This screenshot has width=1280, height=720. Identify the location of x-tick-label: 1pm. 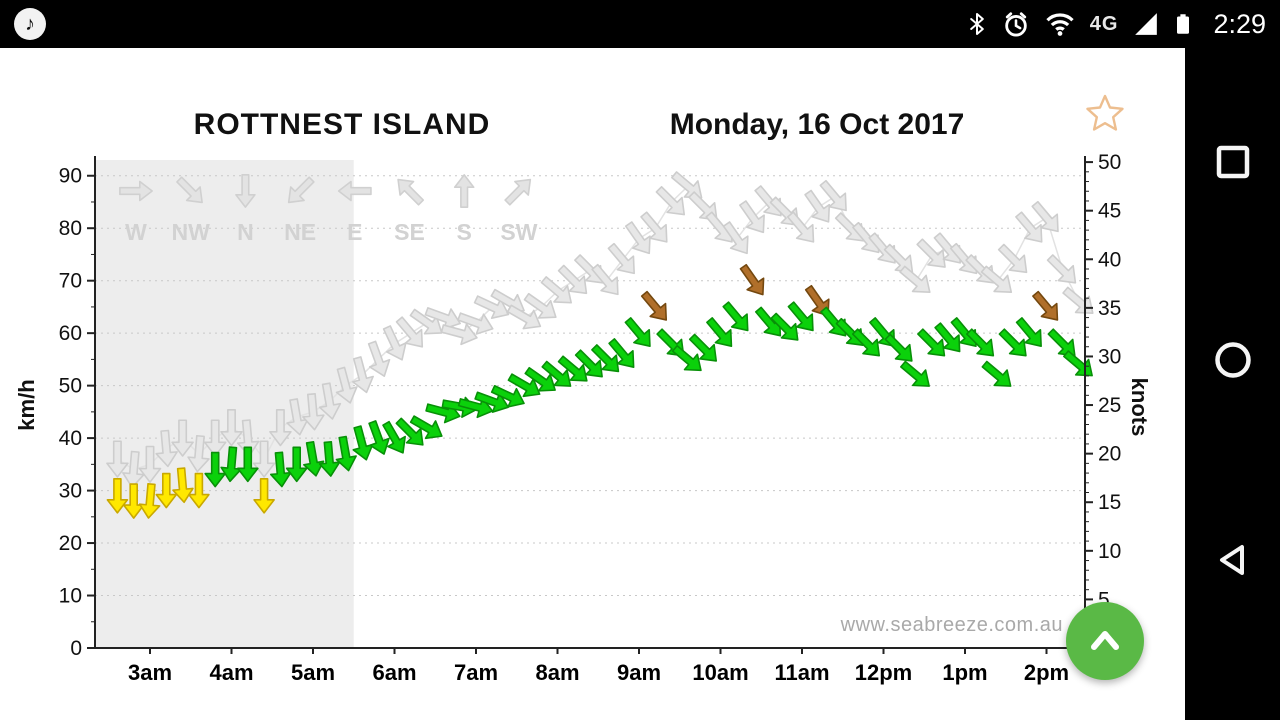
(964, 672).